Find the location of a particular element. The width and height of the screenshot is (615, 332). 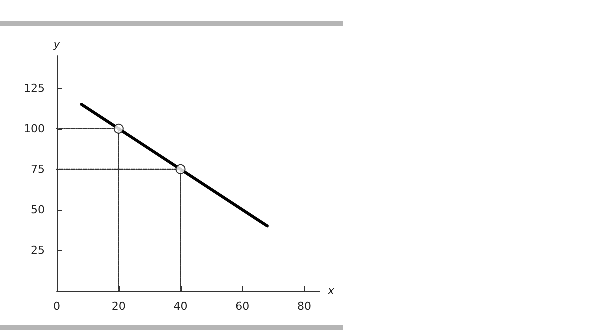

x-tick-label: 20 is located at coordinates (119, 306).